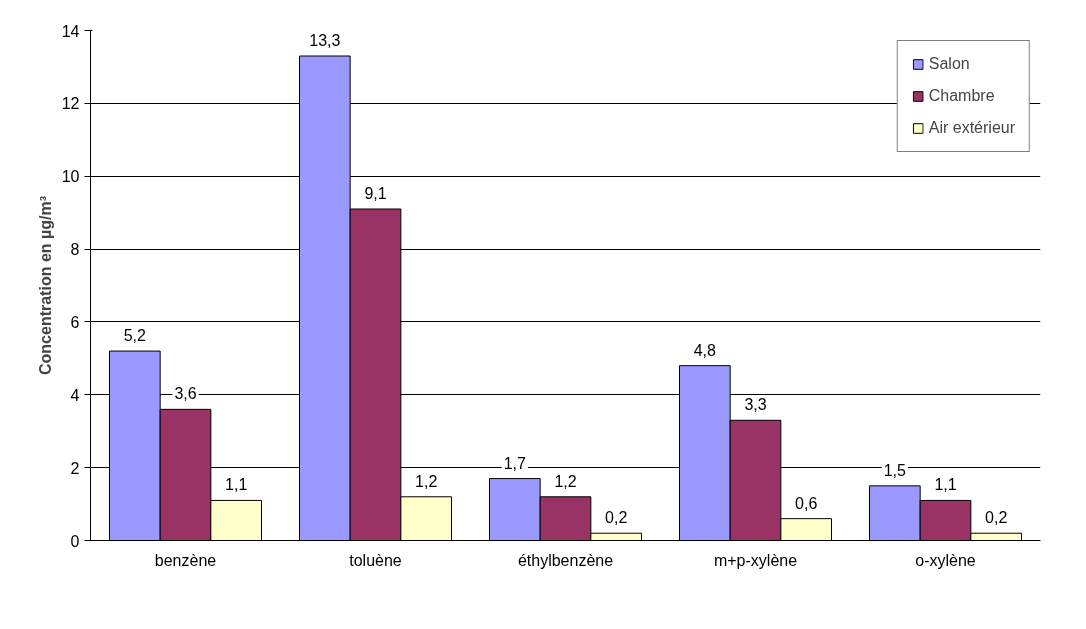  I want to click on y-tick-label: 8, so click(75, 250).